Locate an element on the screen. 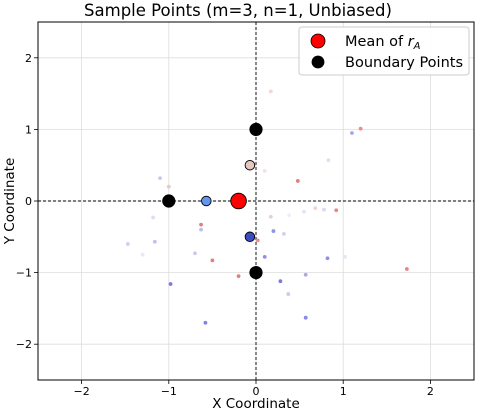 Image resolution: width=479 pixels, height=415 pixels. legend-box is located at coordinates (384, 51).